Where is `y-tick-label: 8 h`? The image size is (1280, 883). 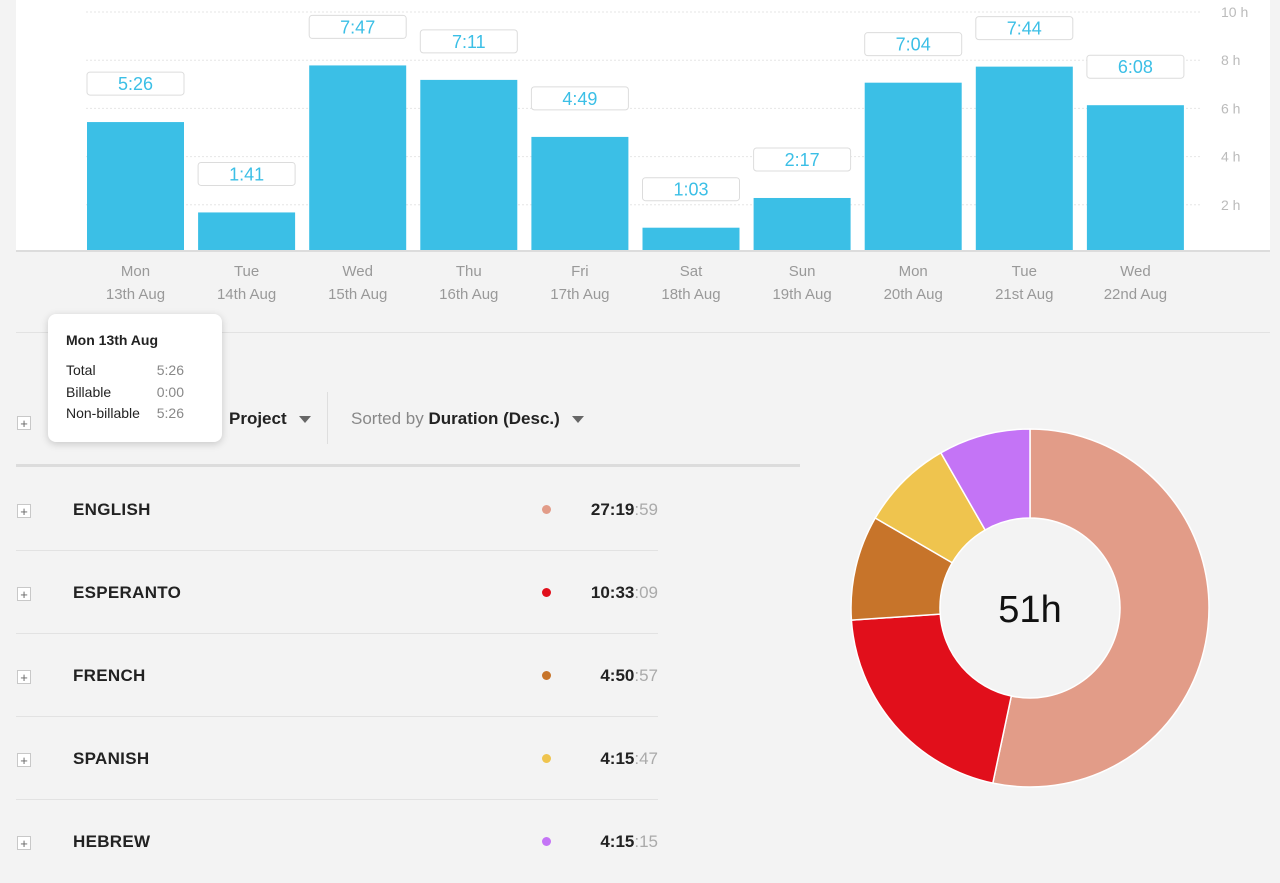
y-tick-label: 8 h is located at coordinates (1230, 60).